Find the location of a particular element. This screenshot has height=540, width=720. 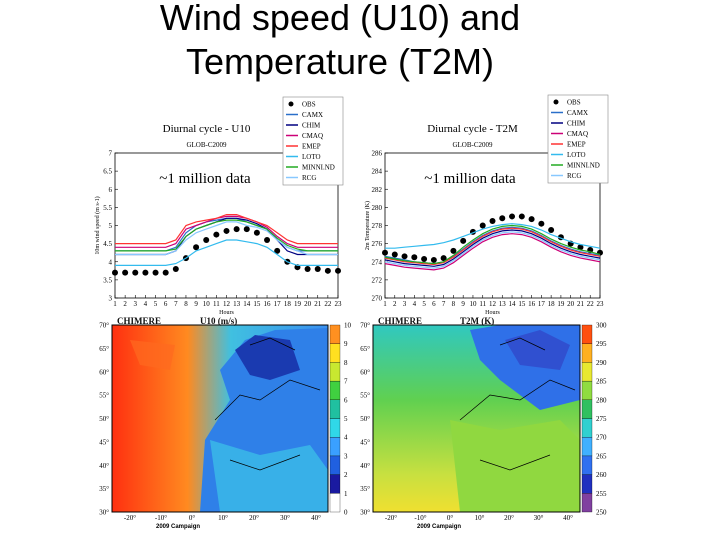

y-tick-label: 3.5 is located at coordinates (107, 280).